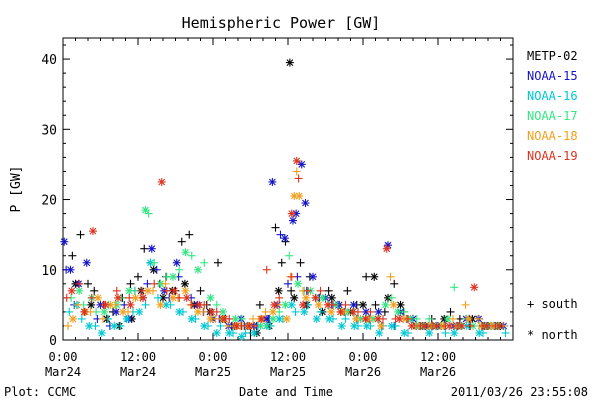 The width and height of the screenshot is (600, 400). What do you see at coordinates (40, 392) in the screenshot?
I see `footer-plot-credit: Plot: CCMC` at bounding box center [40, 392].